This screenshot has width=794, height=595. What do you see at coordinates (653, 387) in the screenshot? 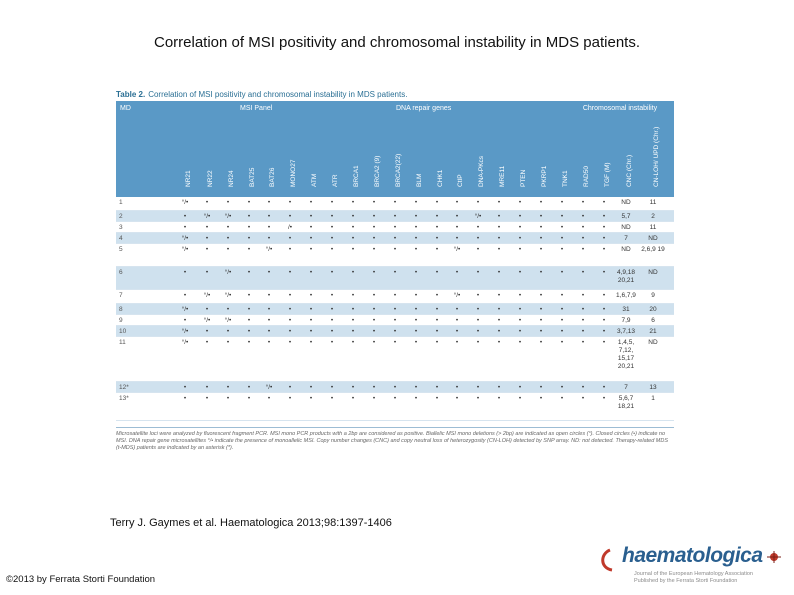
I see `table-cell: 13` at bounding box center [653, 387].